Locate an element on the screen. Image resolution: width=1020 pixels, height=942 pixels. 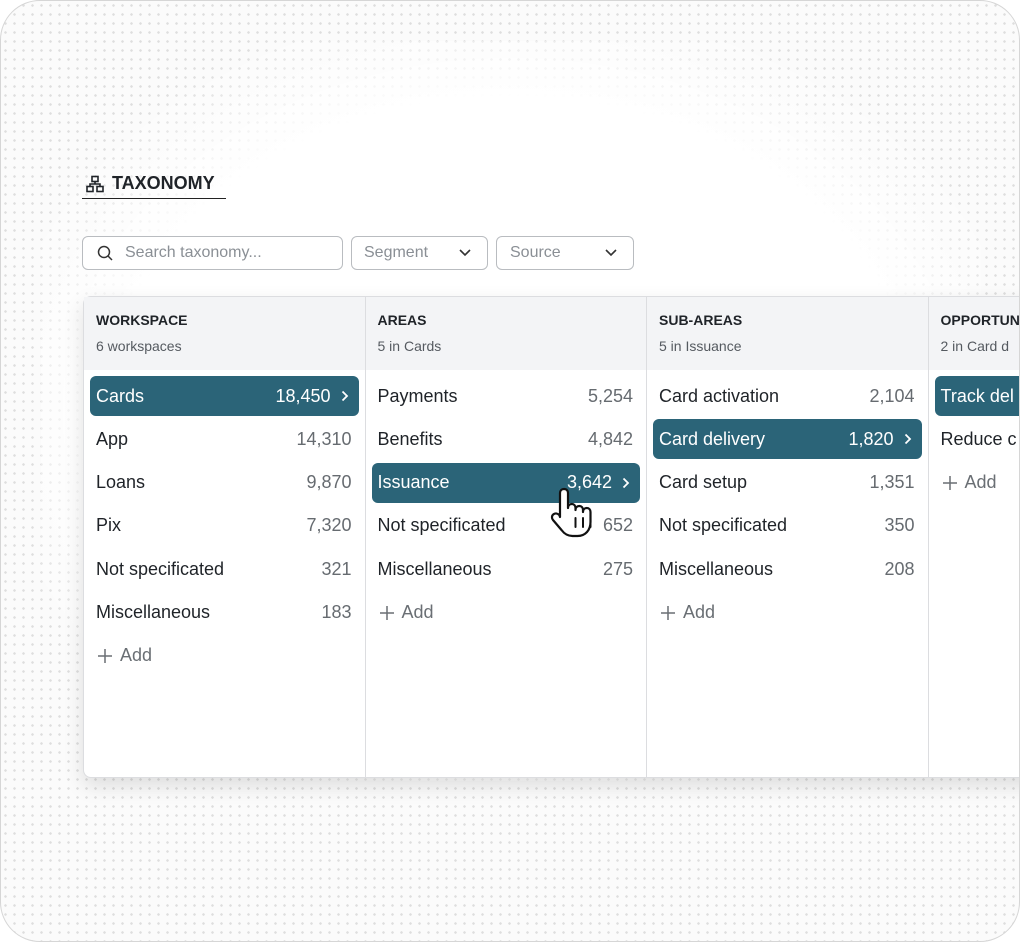
item-count-wrap: 9,870 is located at coordinates (328, 482).